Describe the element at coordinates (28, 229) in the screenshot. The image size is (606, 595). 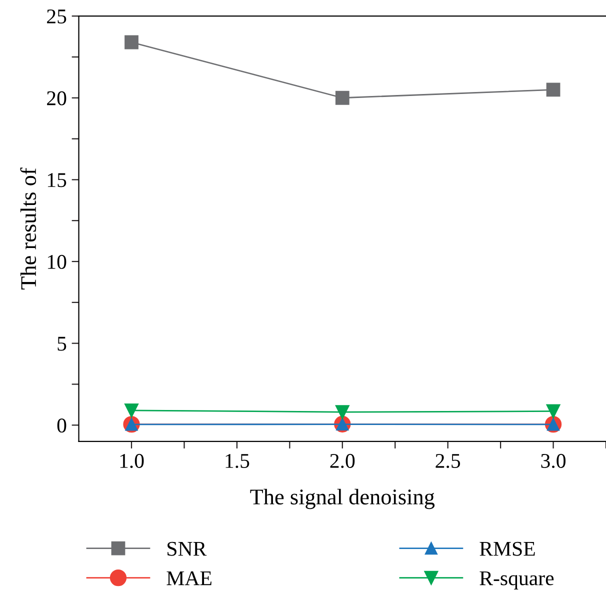
I see `y-axis-title: The results of` at that location.